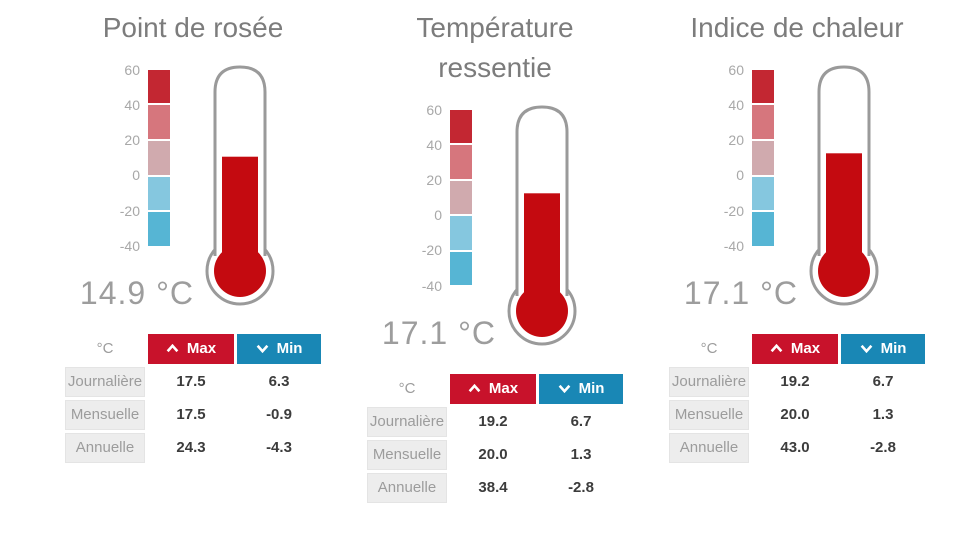  What do you see at coordinates (279, 382) in the screenshot?
I see `min-value-cell: 6.3` at bounding box center [279, 382].